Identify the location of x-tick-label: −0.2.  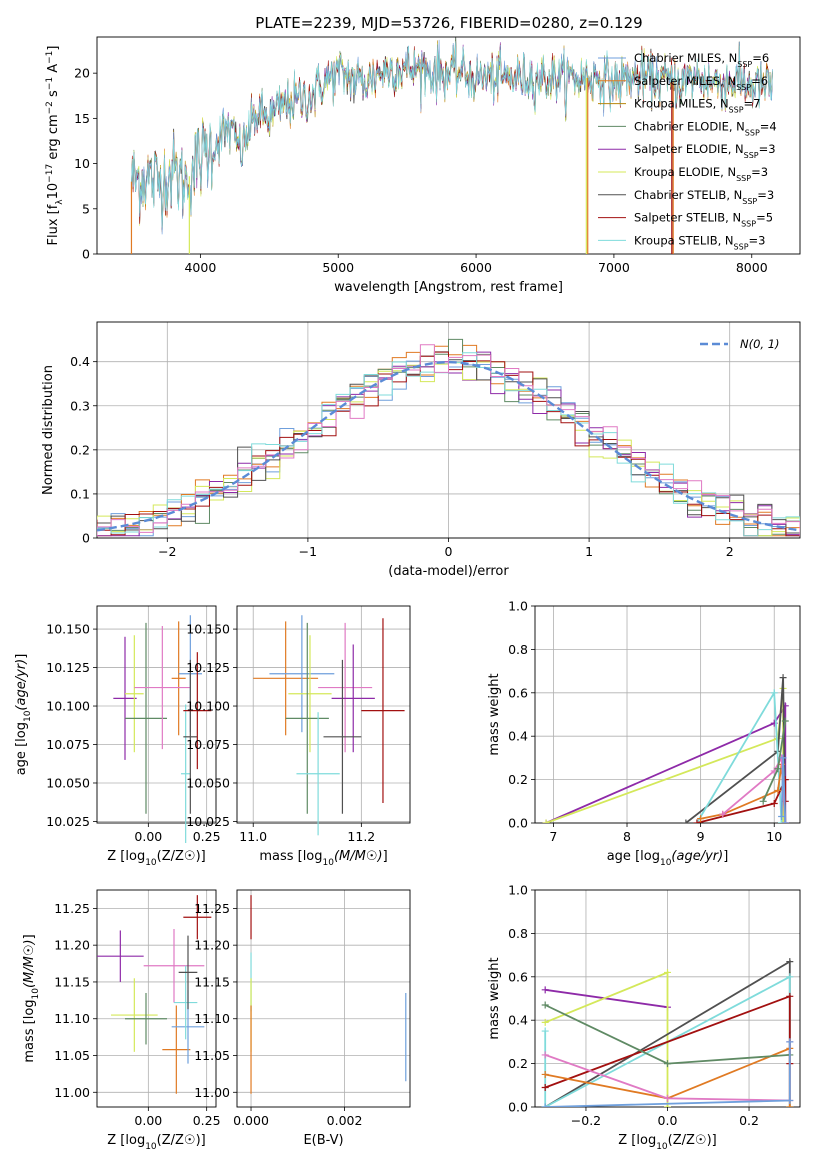
(586, 1120).